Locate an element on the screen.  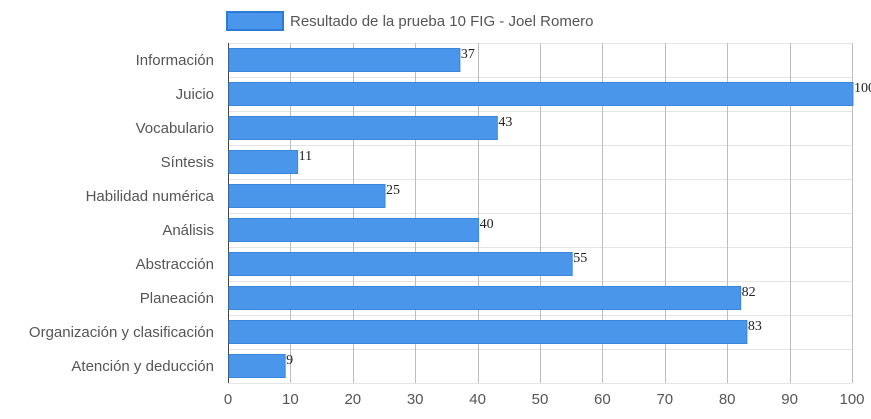
data-label: 37 is located at coordinates (468, 54).